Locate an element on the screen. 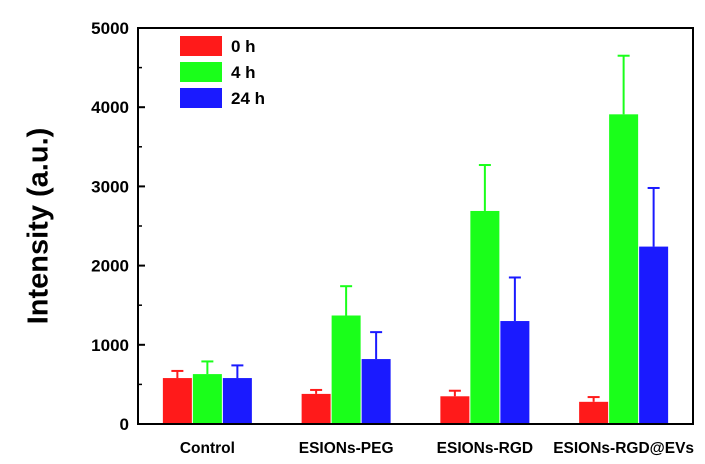 The image size is (705, 464). y-tick-label: 1000 is located at coordinates (110, 345).